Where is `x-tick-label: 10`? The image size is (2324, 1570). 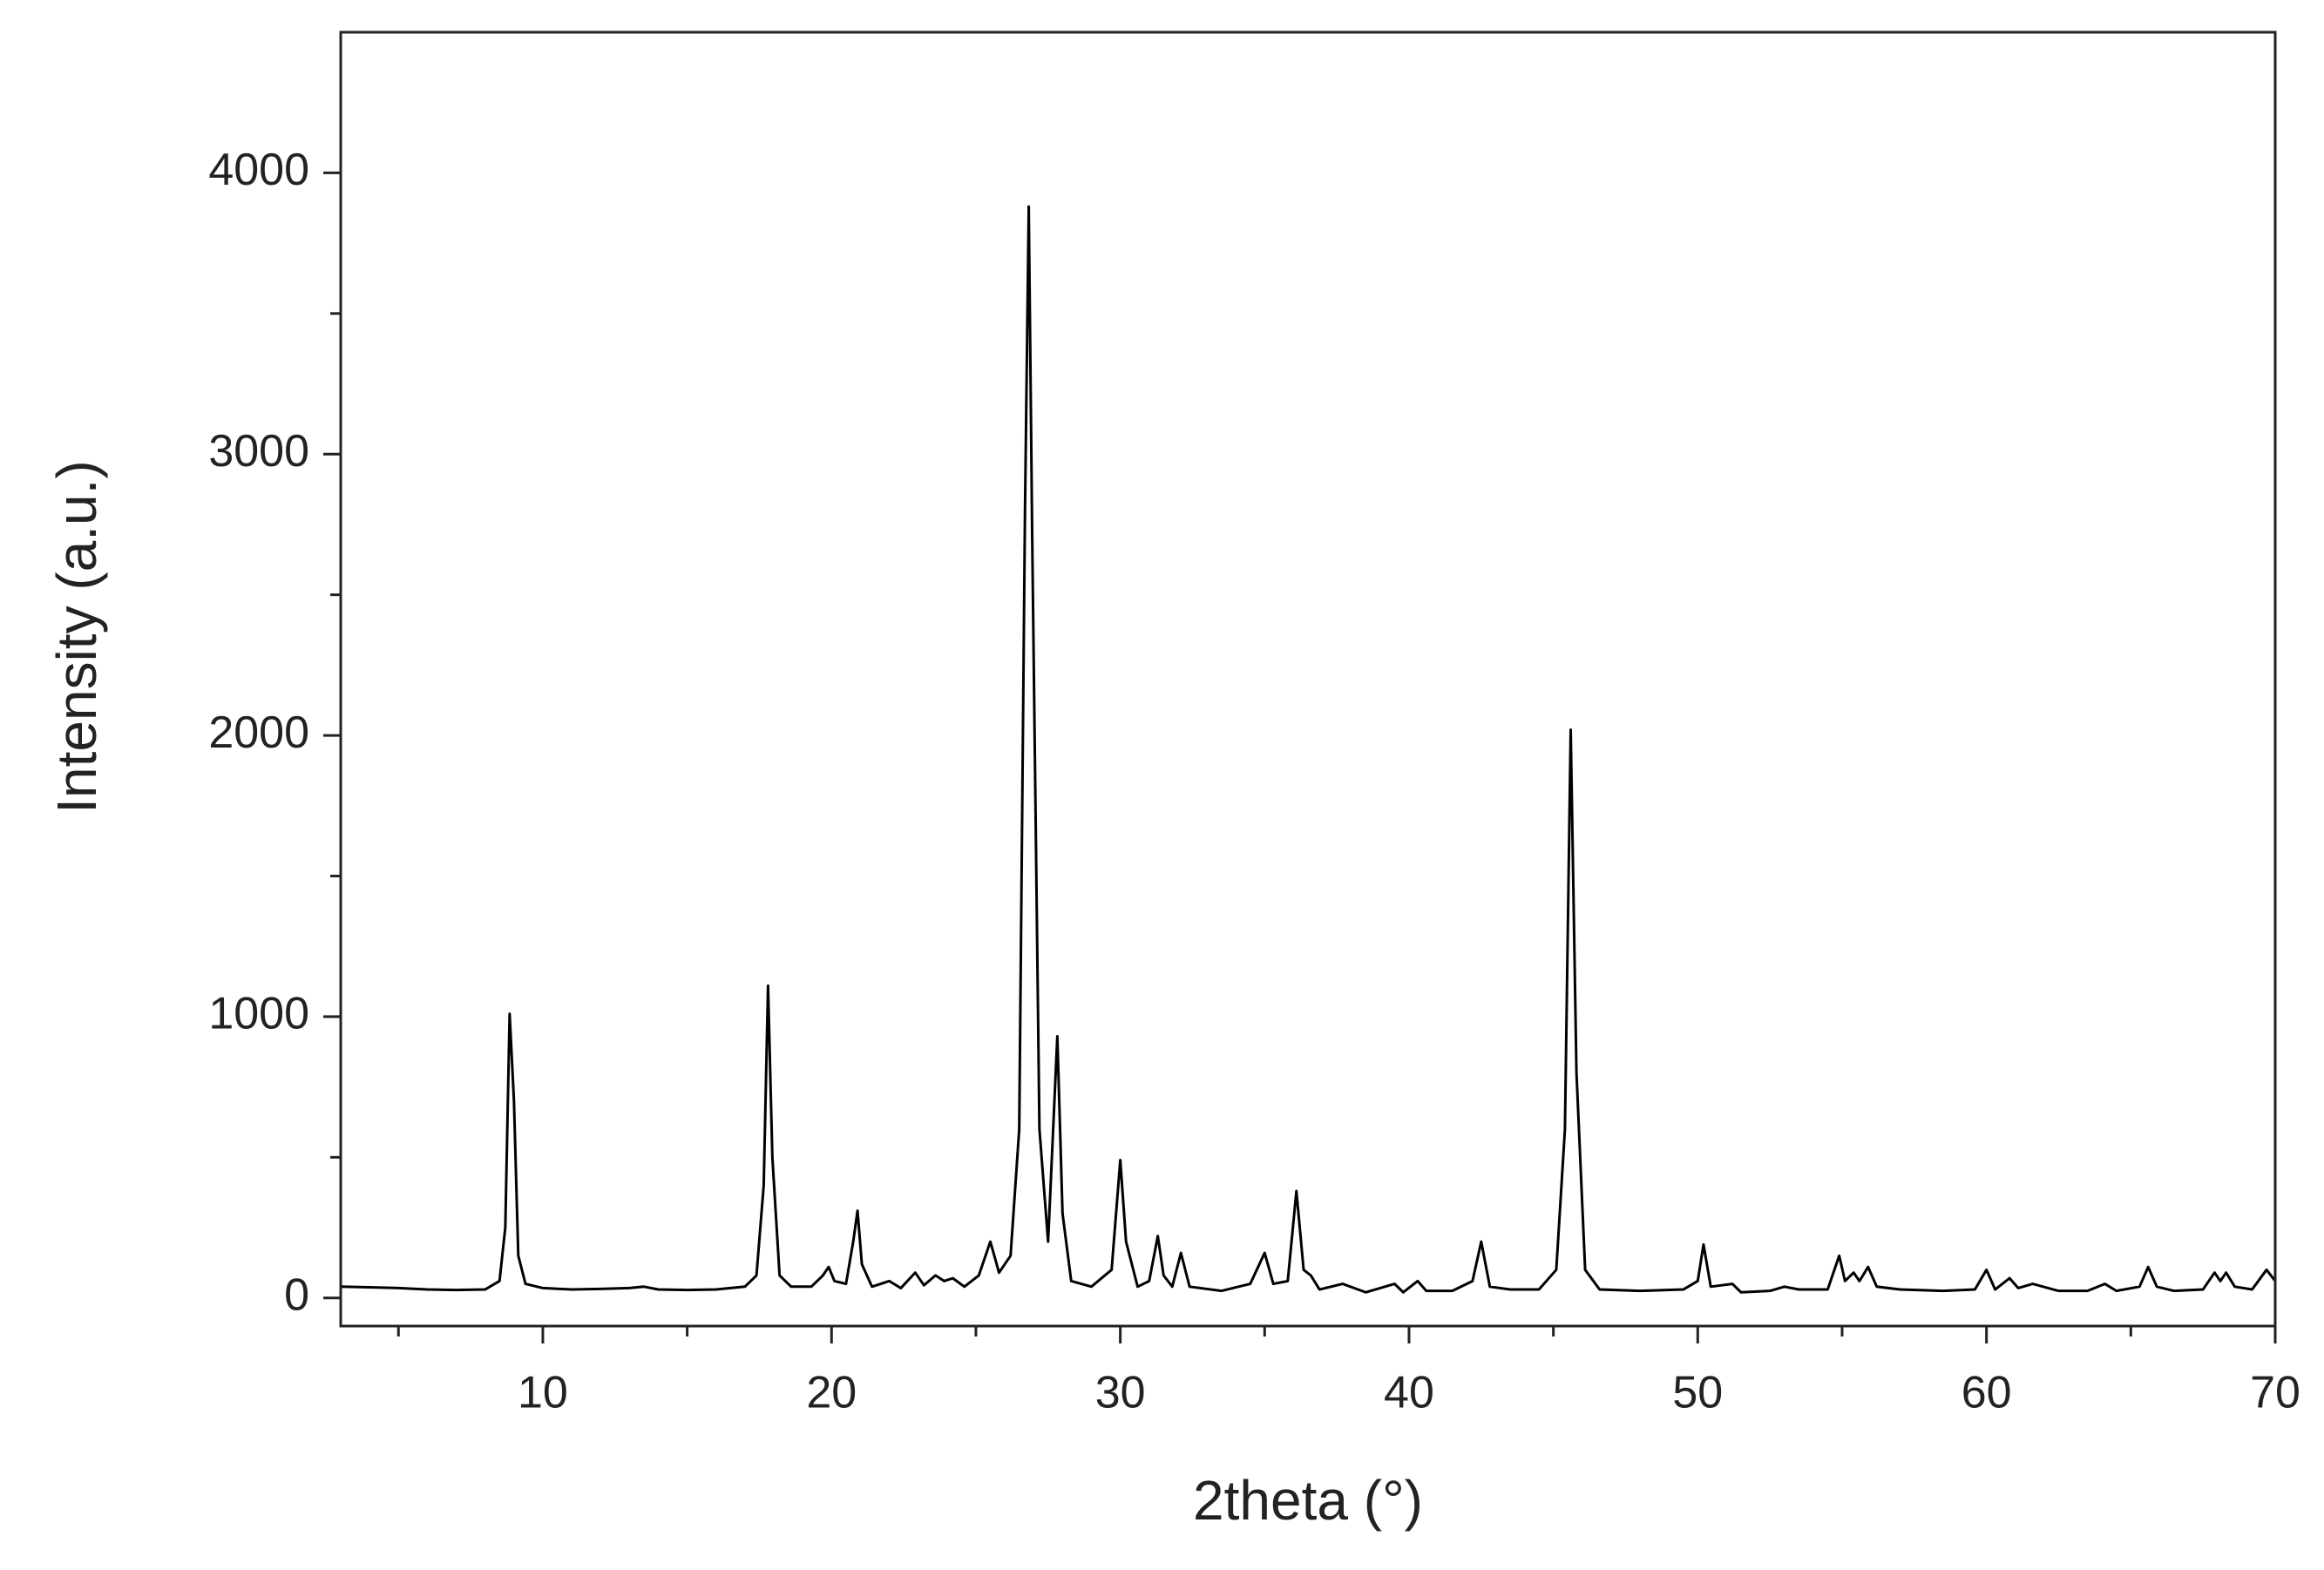 x-tick-label: 10 is located at coordinates (543, 1393).